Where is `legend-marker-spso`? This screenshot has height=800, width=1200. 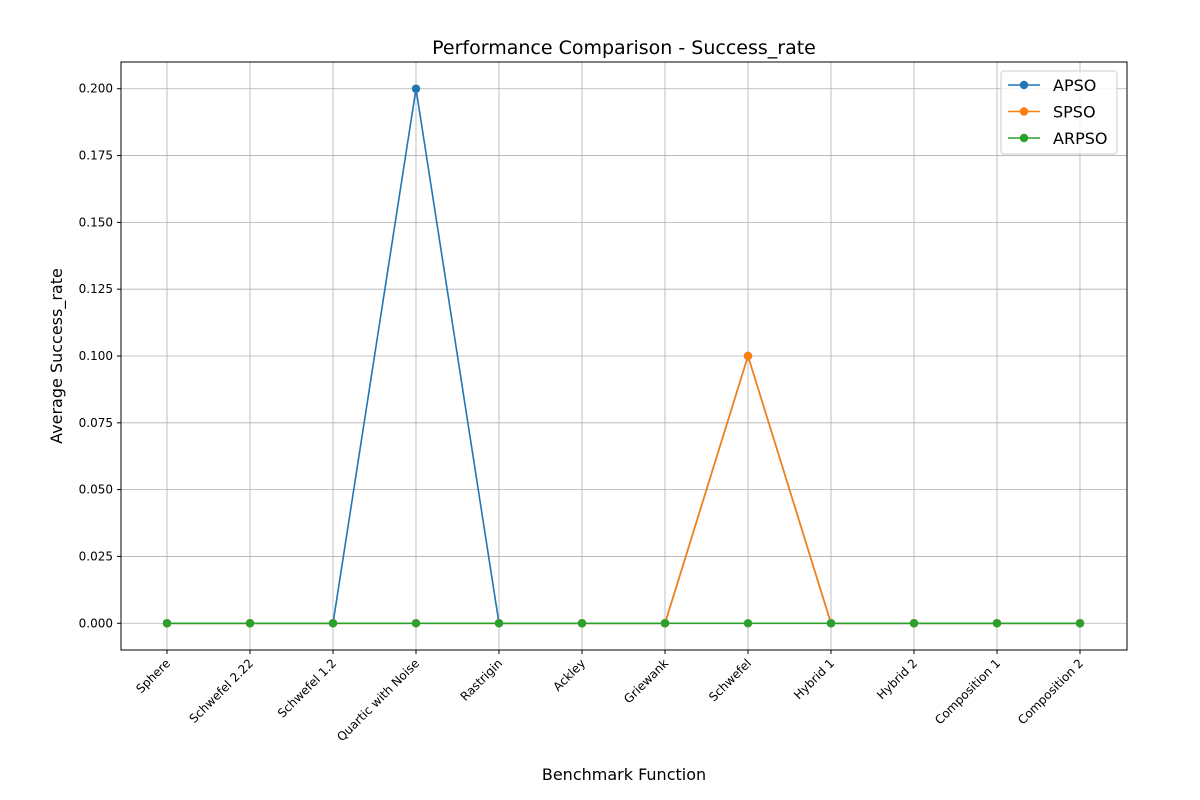 legend-marker-spso is located at coordinates (1024, 111).